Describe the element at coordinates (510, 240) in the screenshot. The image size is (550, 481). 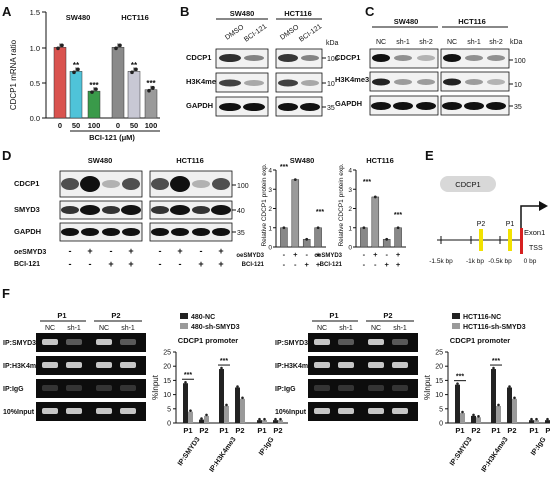
I see `p1-site-marker` at that location.